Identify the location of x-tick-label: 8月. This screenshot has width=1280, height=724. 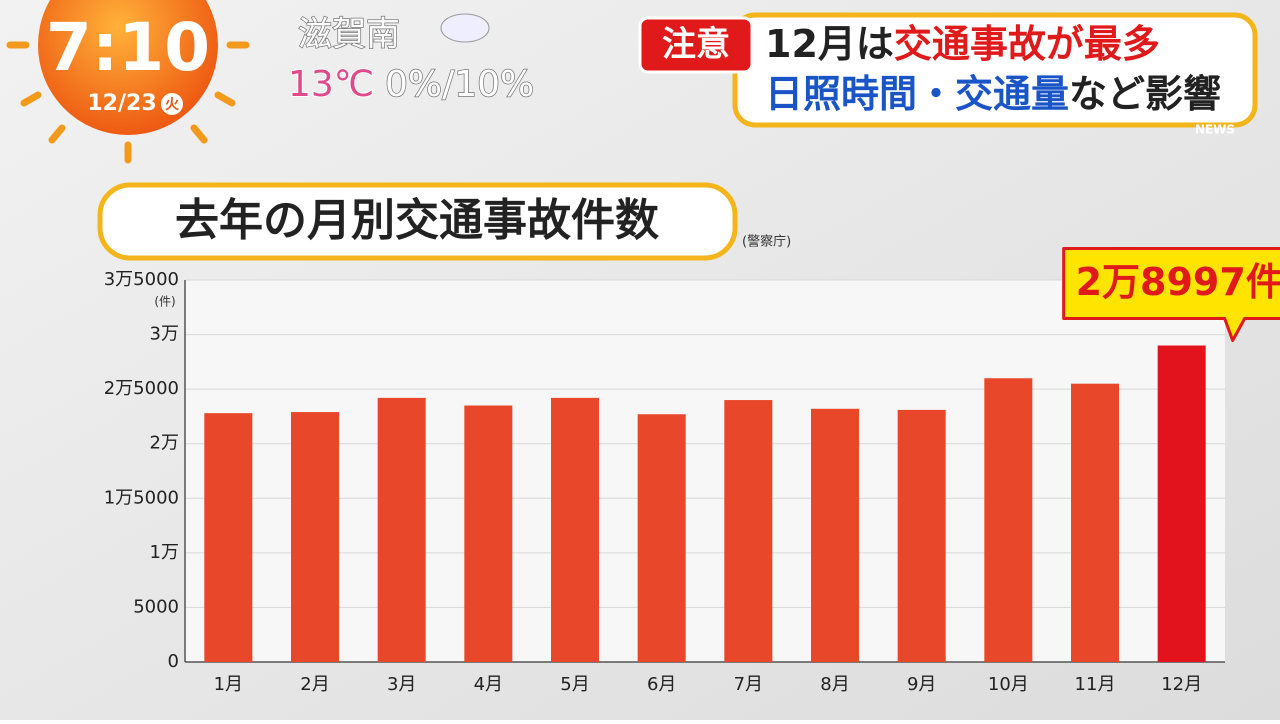
(834, 684).